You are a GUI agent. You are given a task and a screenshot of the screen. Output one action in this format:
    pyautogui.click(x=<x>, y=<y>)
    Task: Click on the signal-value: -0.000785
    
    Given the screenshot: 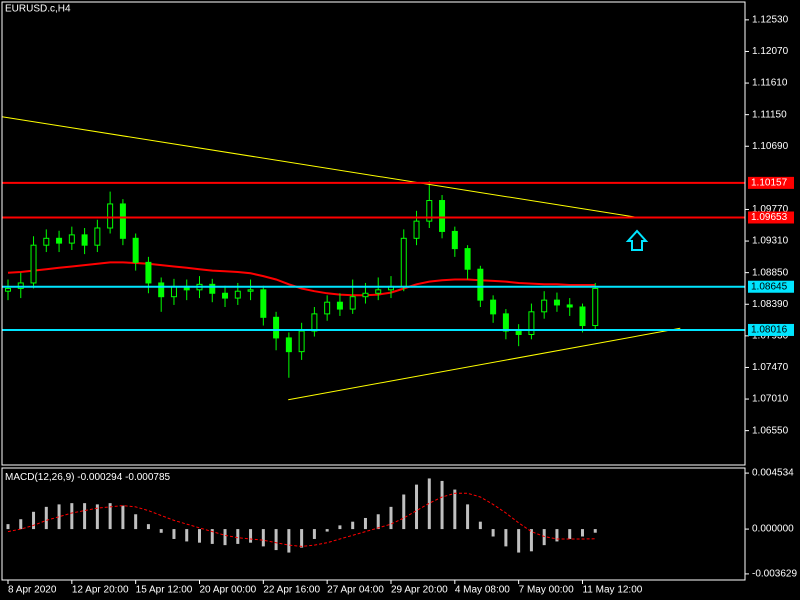 What is the action you would take?
    pyautogui.click(x=147, y=477)
    